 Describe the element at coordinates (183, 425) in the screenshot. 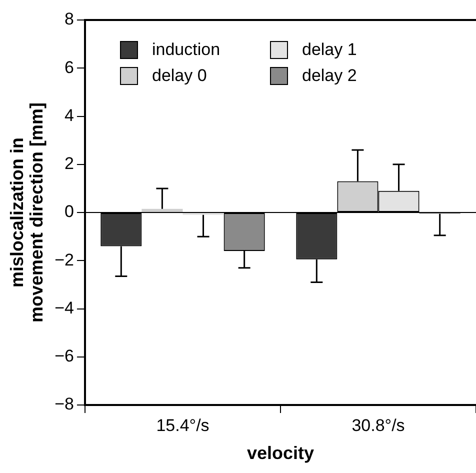

I see `x-tick-label: 15.4°/s` at that location.